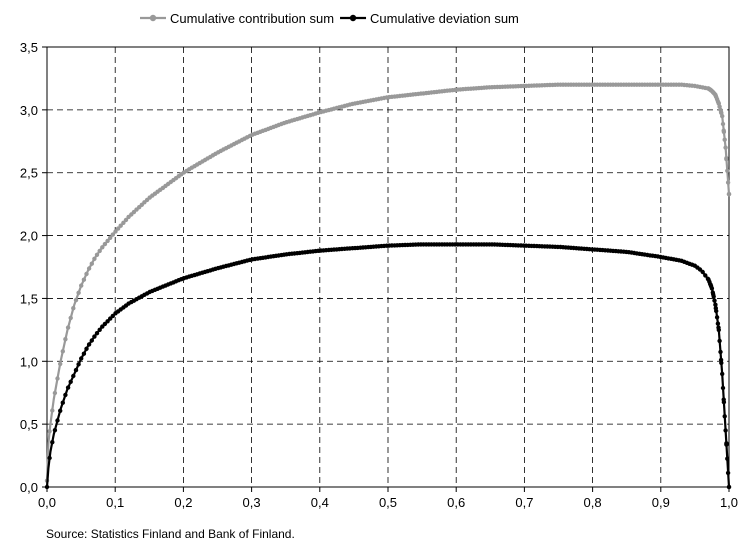 The width and height of the screenshot is (745, 552). I want to click on legend-item: Cumulative contribution sum, so click(237, 18).